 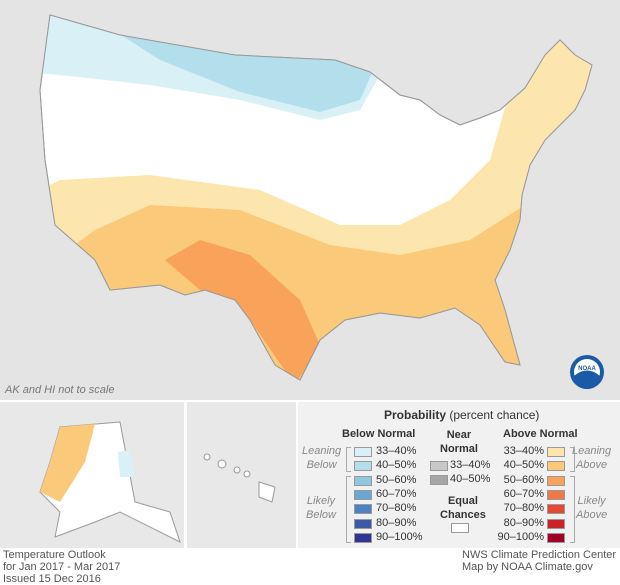 What do you see at coordinates (592, 451) in the screenshot?
I see `leaning-above-label: Leaning` at bounding box center [592, 451].